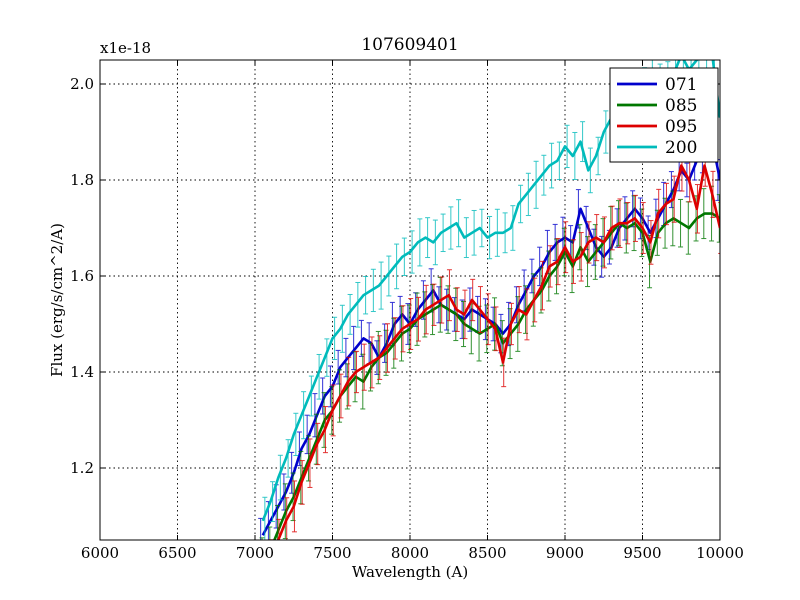 The width and height of the screenshot is (800, 600). Describe the element at coordinates (82, 84) in the screenshot. I see `y-tick-label: 2.0` at that location.